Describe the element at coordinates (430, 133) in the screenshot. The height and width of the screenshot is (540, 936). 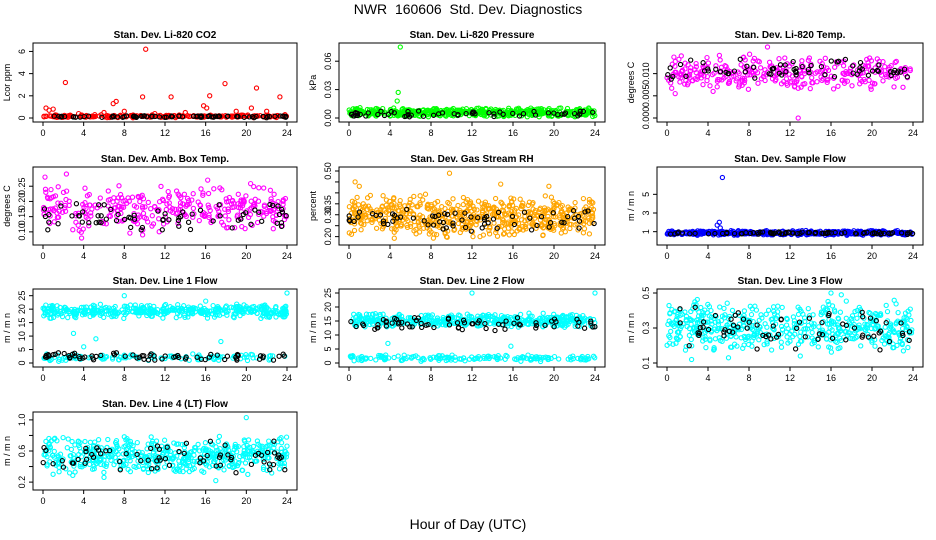
I see `x-tick-label: 8` at that location.